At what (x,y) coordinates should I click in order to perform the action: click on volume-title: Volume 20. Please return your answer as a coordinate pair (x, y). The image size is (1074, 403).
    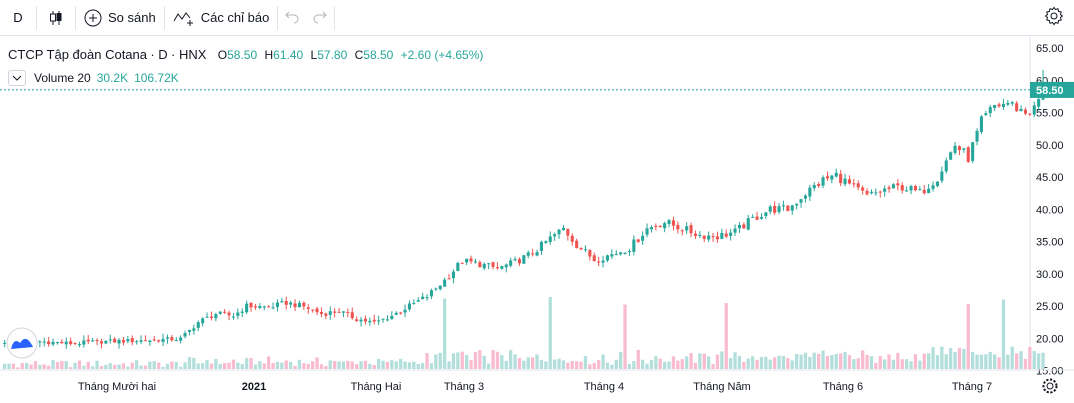
    Looking at the image, I should click on (62, 78).